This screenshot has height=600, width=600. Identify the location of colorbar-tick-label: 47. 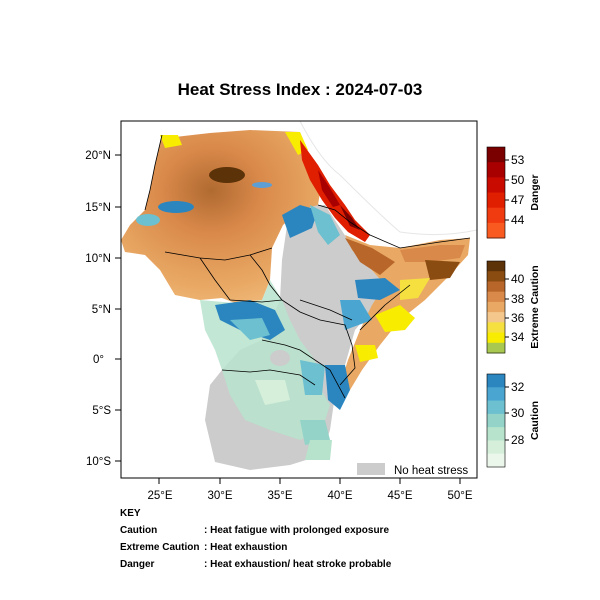
(518, 200).